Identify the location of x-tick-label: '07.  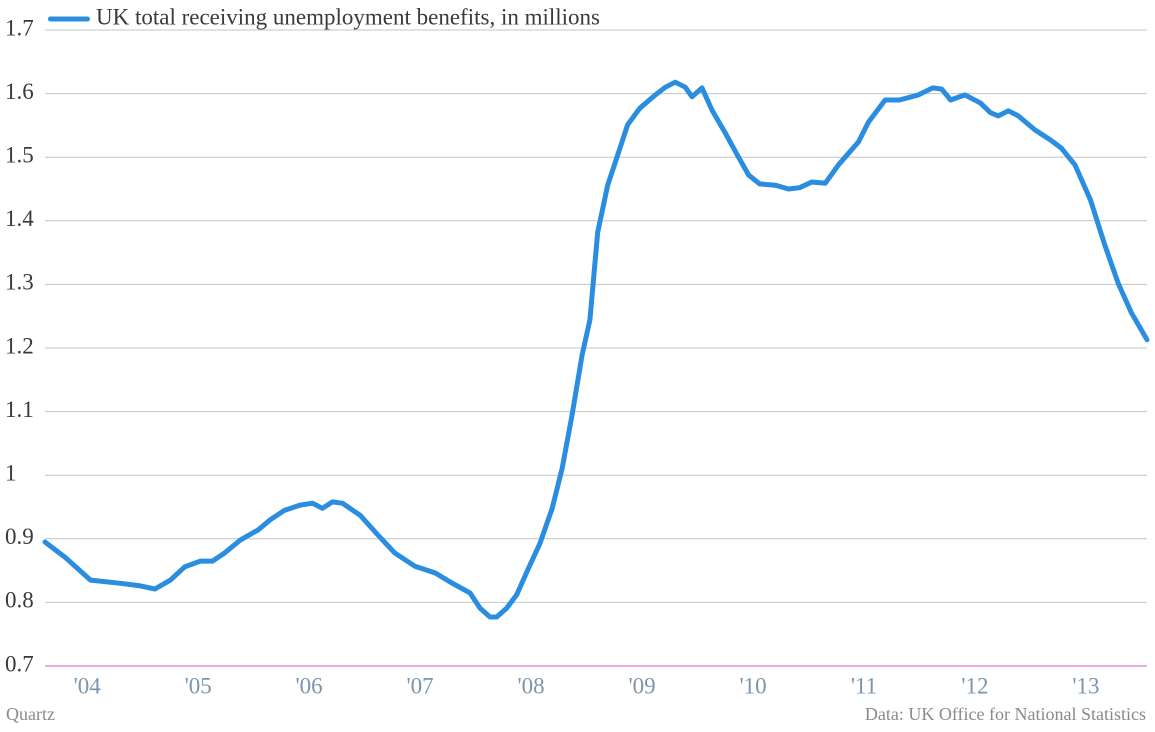
(420, 685).